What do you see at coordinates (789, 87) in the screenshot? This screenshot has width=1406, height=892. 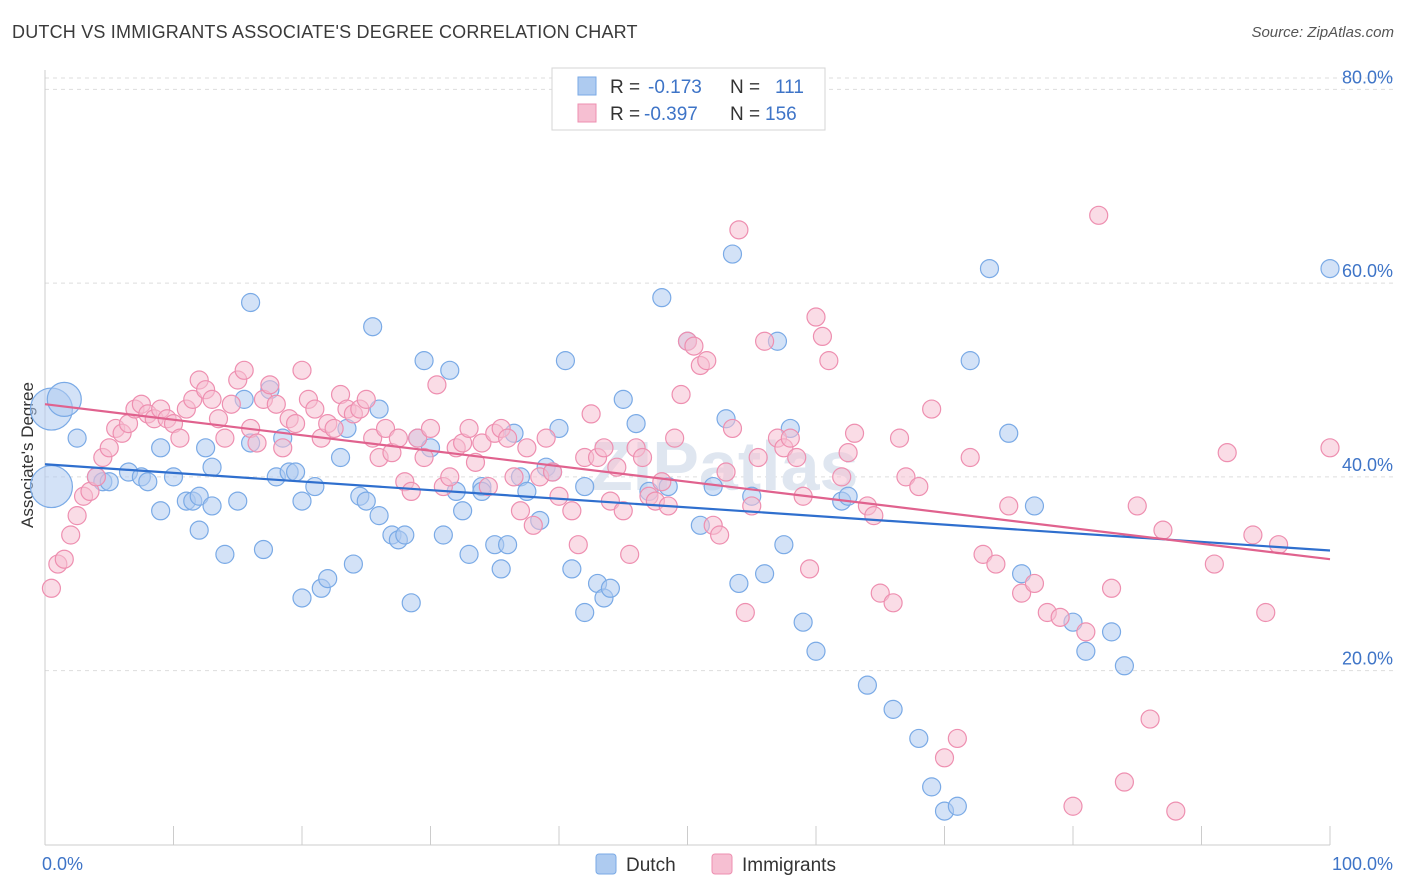 I see `legend-n-value-1: 111` at bounding box center [789, 87].